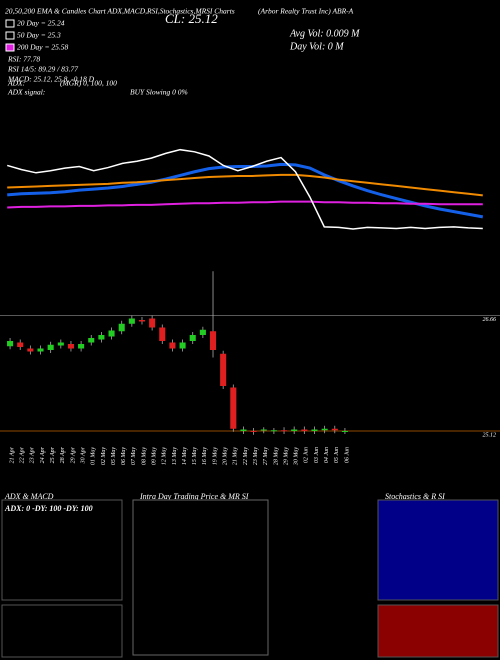 This screenshot has height=660, width=500. I want to click on x-tick-label: 14 May, so click(184, 456).